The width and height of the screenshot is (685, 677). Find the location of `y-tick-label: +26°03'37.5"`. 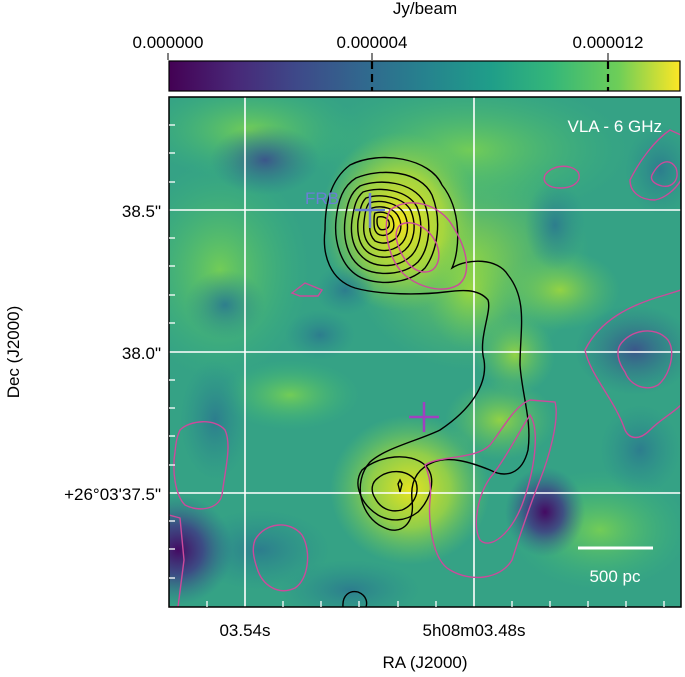

y-tick-label: +26°03'37.5" is located at coordinates (112, 494).